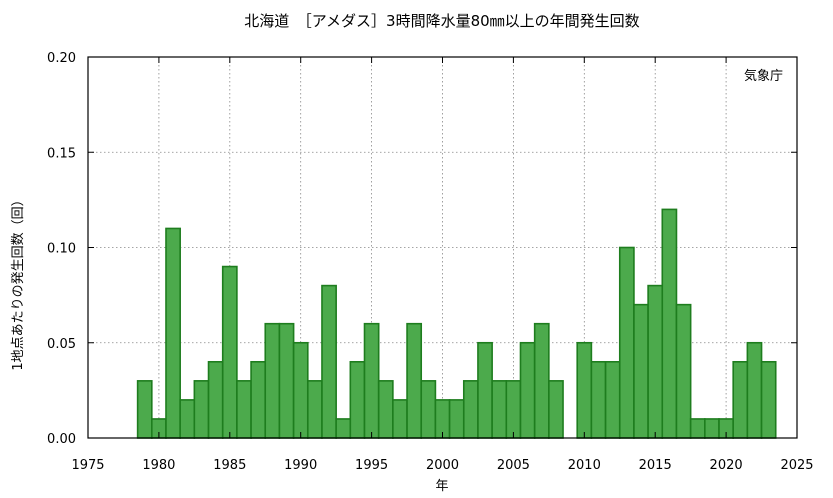 The height and width of the screenshot is (498, 833). What do you see at coordinates (712, 428) in the screenshot?
I see `bar-2019` at bounding box center [712, 428].